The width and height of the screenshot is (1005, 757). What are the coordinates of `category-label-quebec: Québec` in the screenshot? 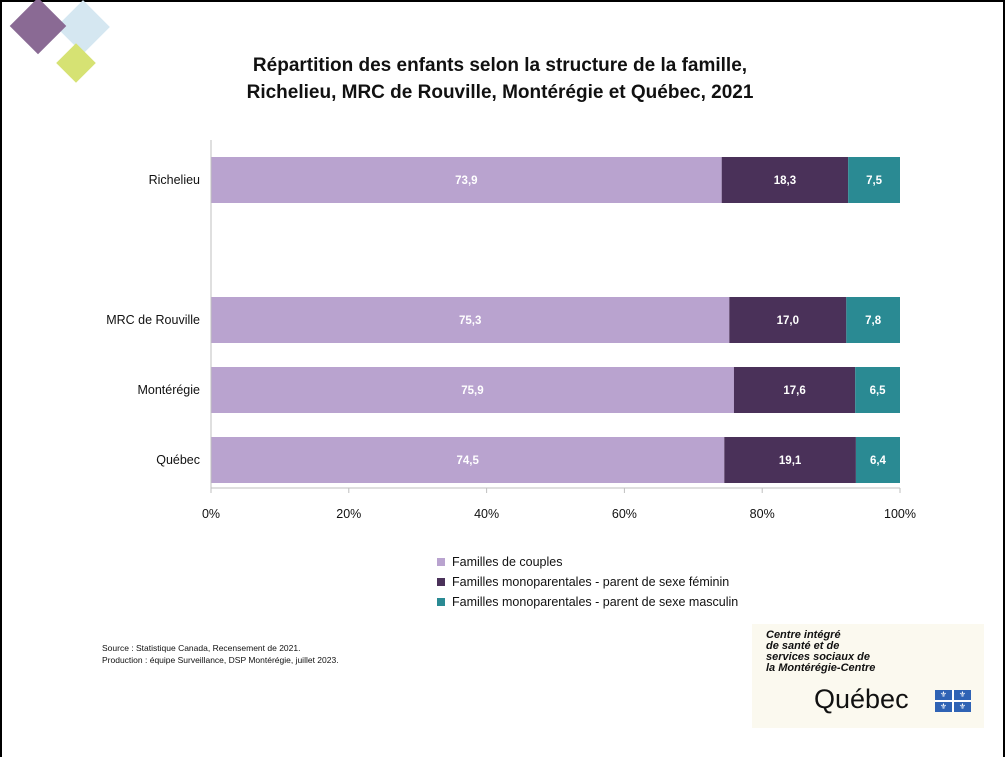 It's located at (178, 460).